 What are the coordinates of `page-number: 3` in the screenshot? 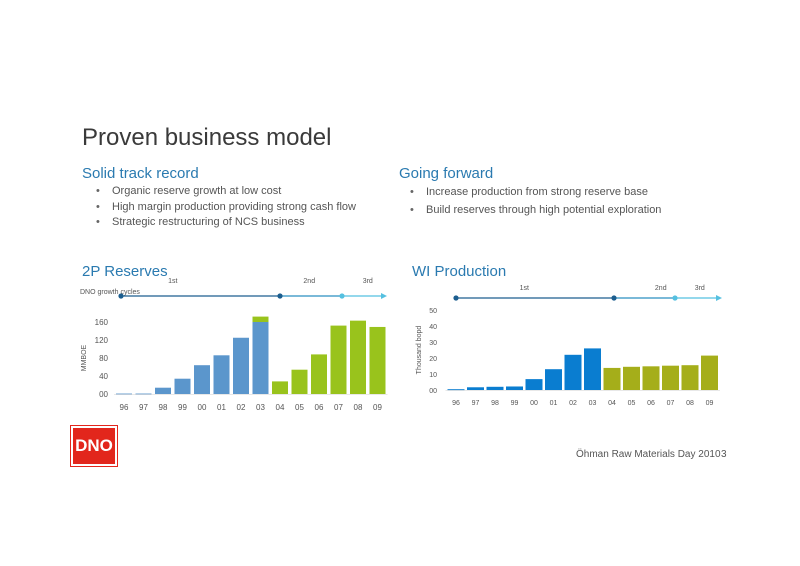 It's located at (724, 454).